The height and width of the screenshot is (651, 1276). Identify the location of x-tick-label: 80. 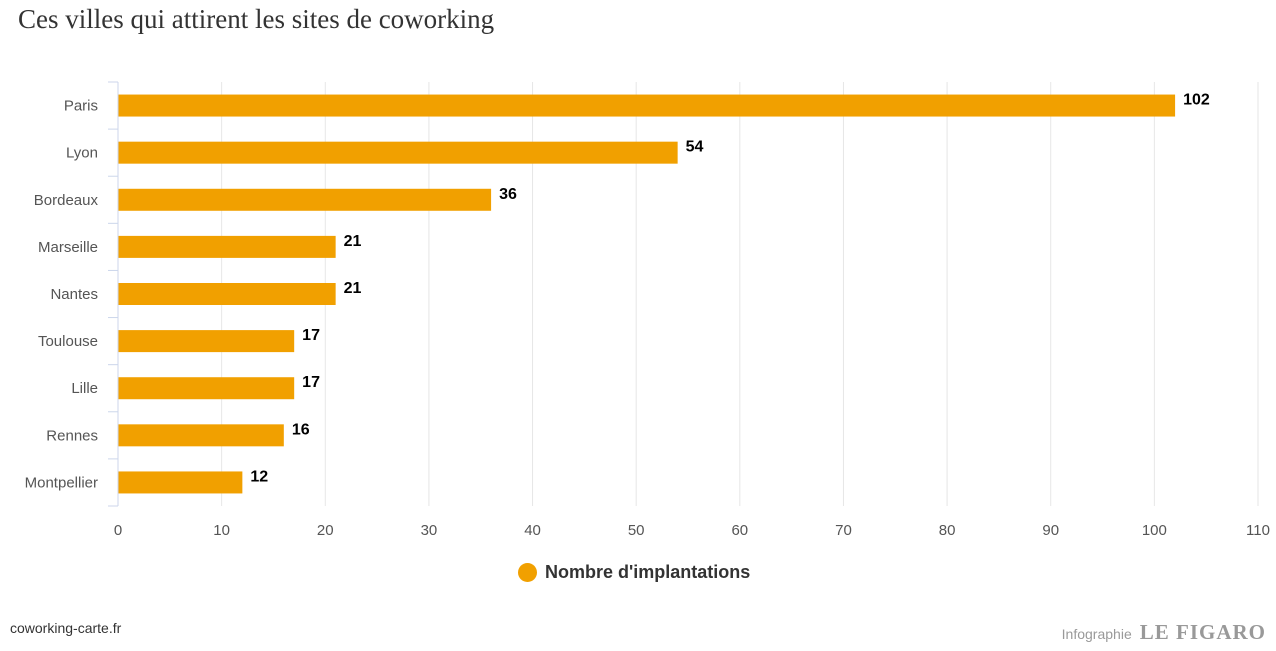
(947, 530).